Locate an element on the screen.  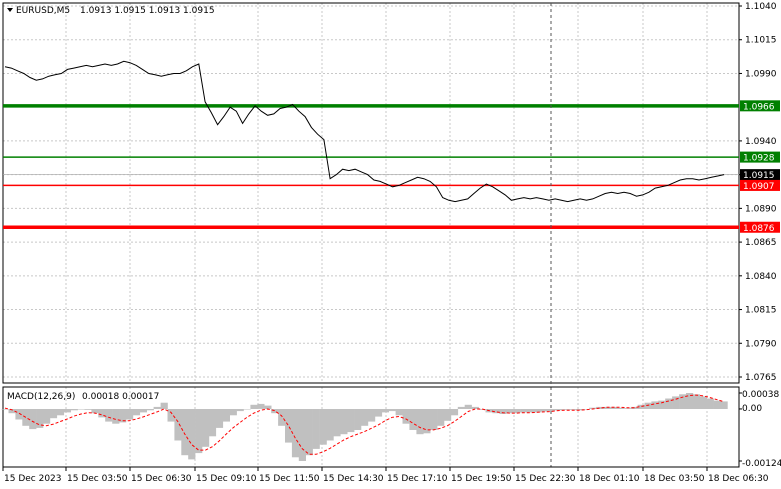
symbol-timeframe: EURUSD,M5 is located at coordinates (43, 11).